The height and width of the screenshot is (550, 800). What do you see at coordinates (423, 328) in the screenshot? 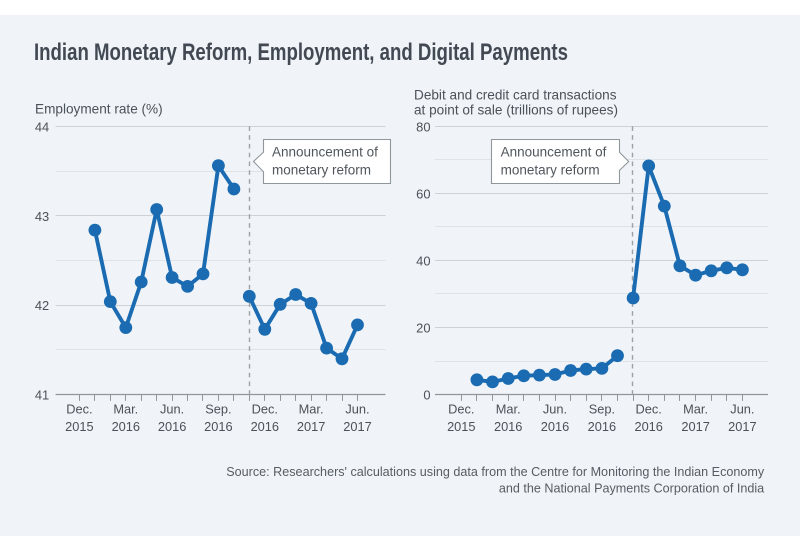
I see `svg-text: 20` at bounding box center [423, 328].